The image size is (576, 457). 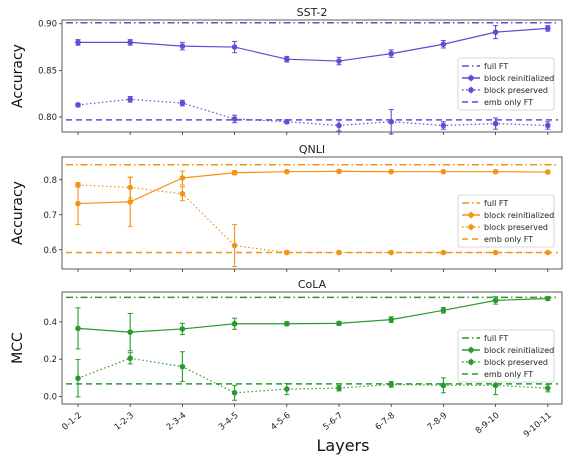 I want to click on x-tick-label: 6-7-8, so click(x=386, y=422).